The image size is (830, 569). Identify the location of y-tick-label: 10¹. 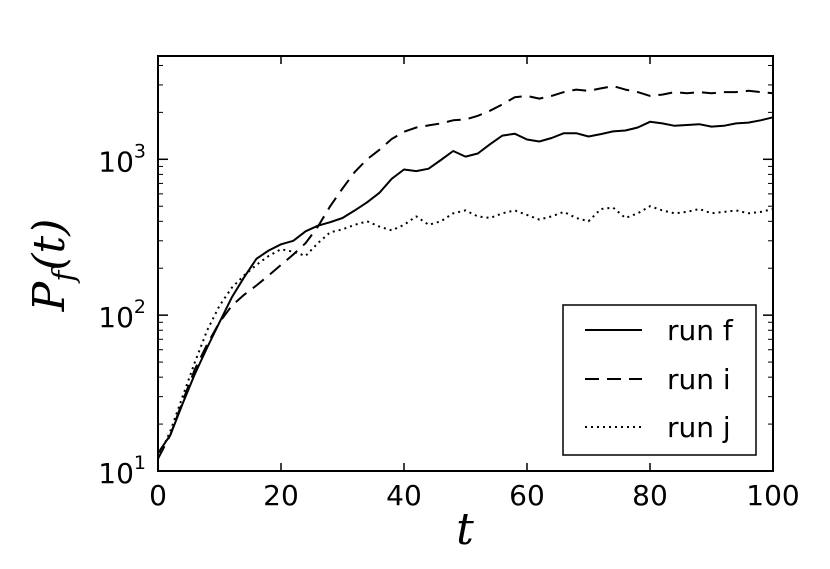
(122, 471).